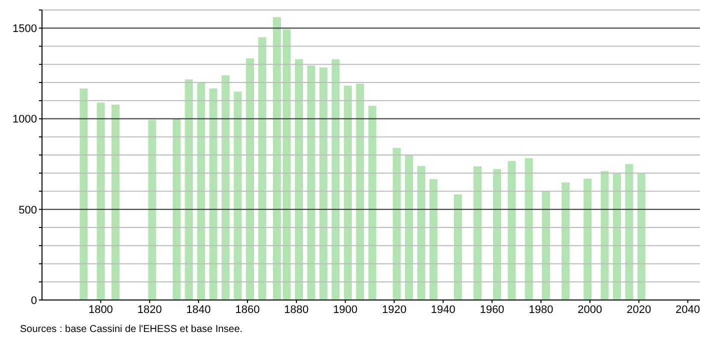 The width and height of the screenshot is (710, 340). What do you see at coordinates (33, 300) in the screenshot?
I see `y-tick-label: 0` at bounding box center [33, 300].